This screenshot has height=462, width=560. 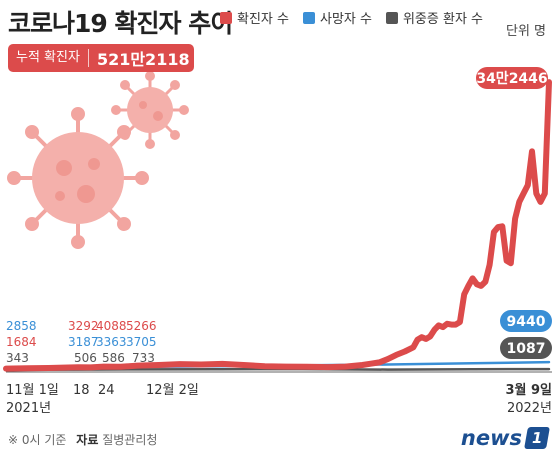 I want to click on legend-item-cases: 확진자 수, so click(x=254, y=17).